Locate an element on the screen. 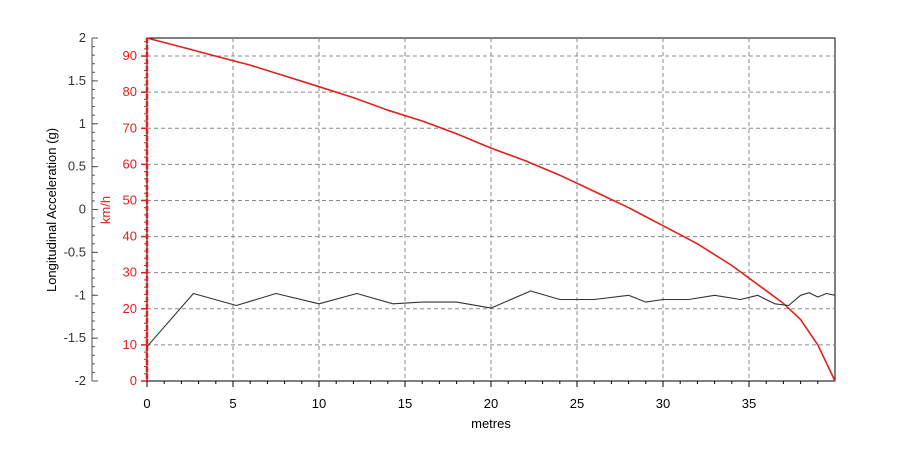  kmh-tick-label: 50 is located at coordinates (130, 199).